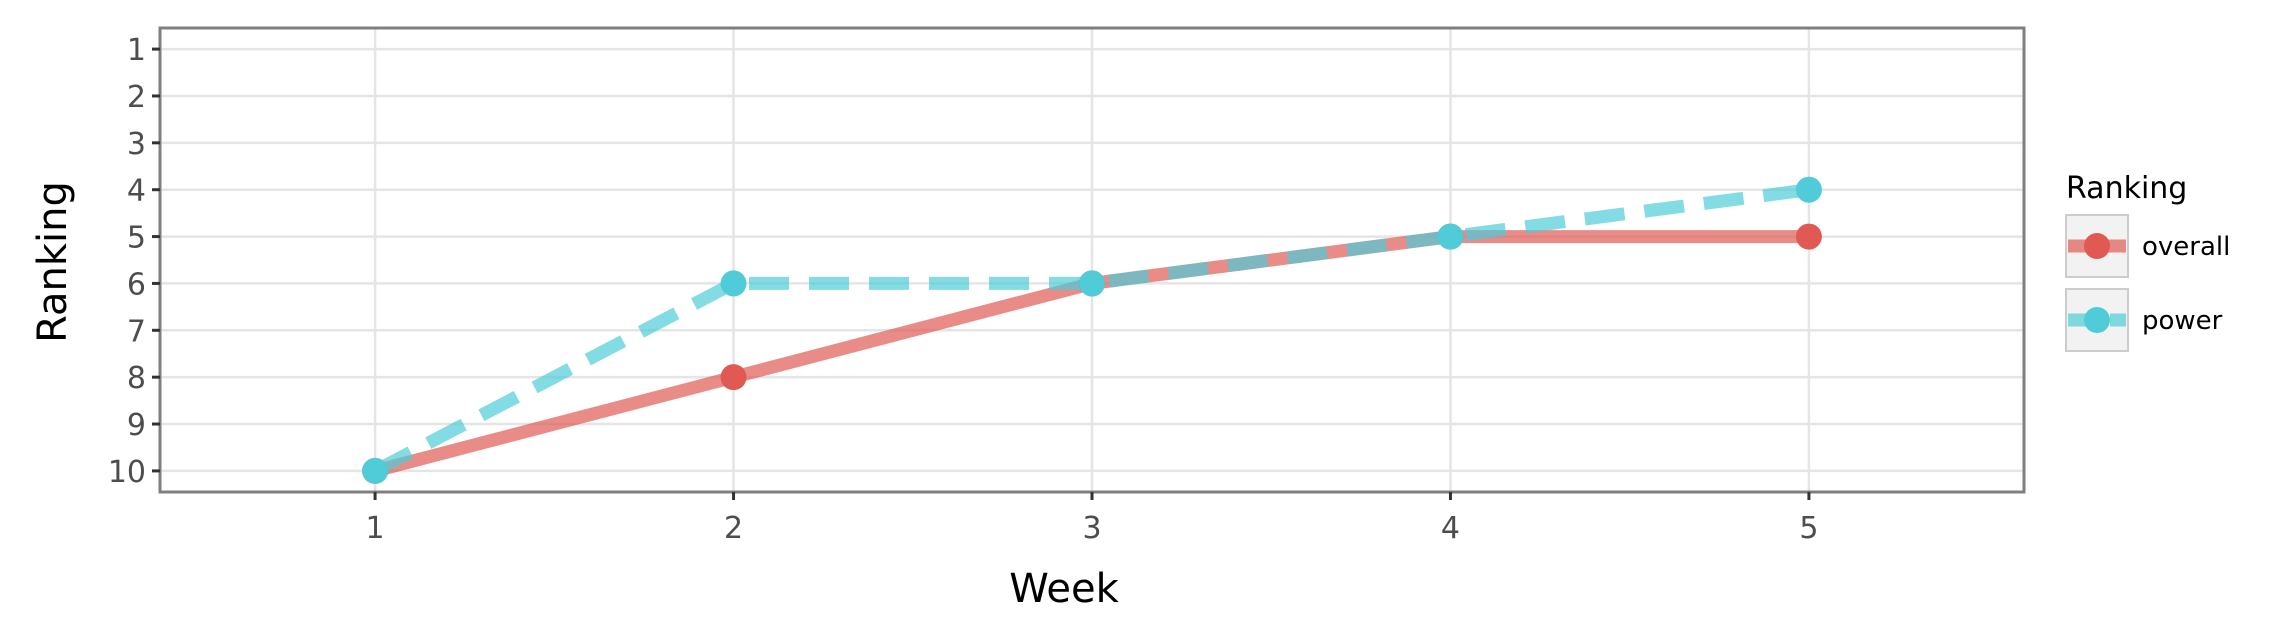 The width and height of the screenshot is (2276, 641). I want to click on y-tick-label: 9, so click(136, 425).